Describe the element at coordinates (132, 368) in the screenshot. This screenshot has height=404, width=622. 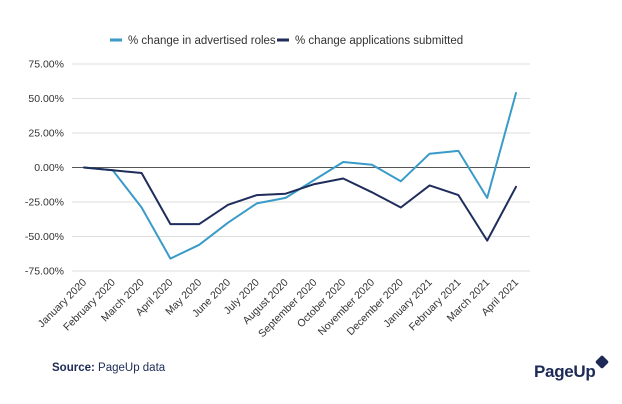
I see `source-text: PageUp data` at that location.